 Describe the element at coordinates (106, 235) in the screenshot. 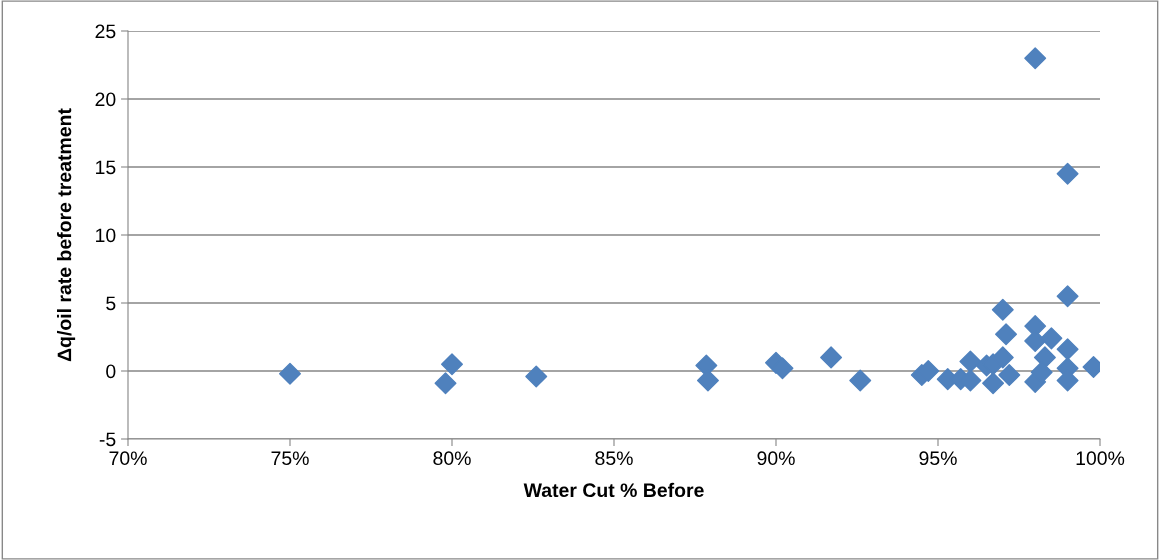

I see `y-tick-label: 10` at that location.